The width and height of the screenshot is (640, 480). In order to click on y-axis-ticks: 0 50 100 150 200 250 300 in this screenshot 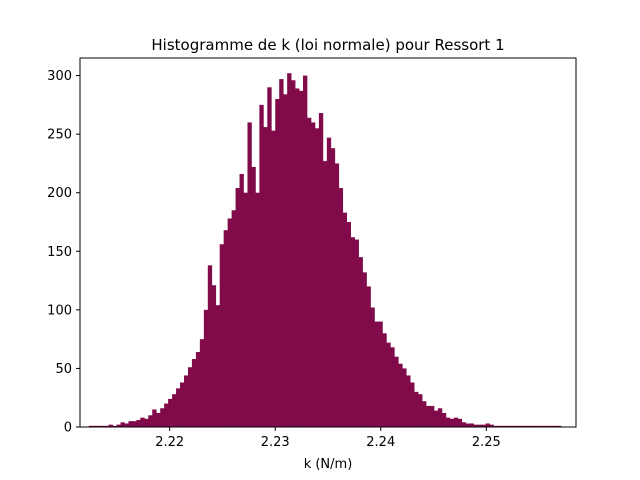, I will do `click(63, 252)`.